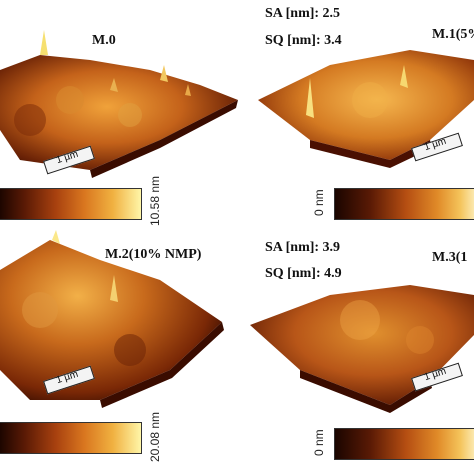 The height and width of the screenshot is (474, 474). What do you see at coordinates (71, 204) in the screenshot?
I see `colorbar-m0` at bounding box center [71, 204].